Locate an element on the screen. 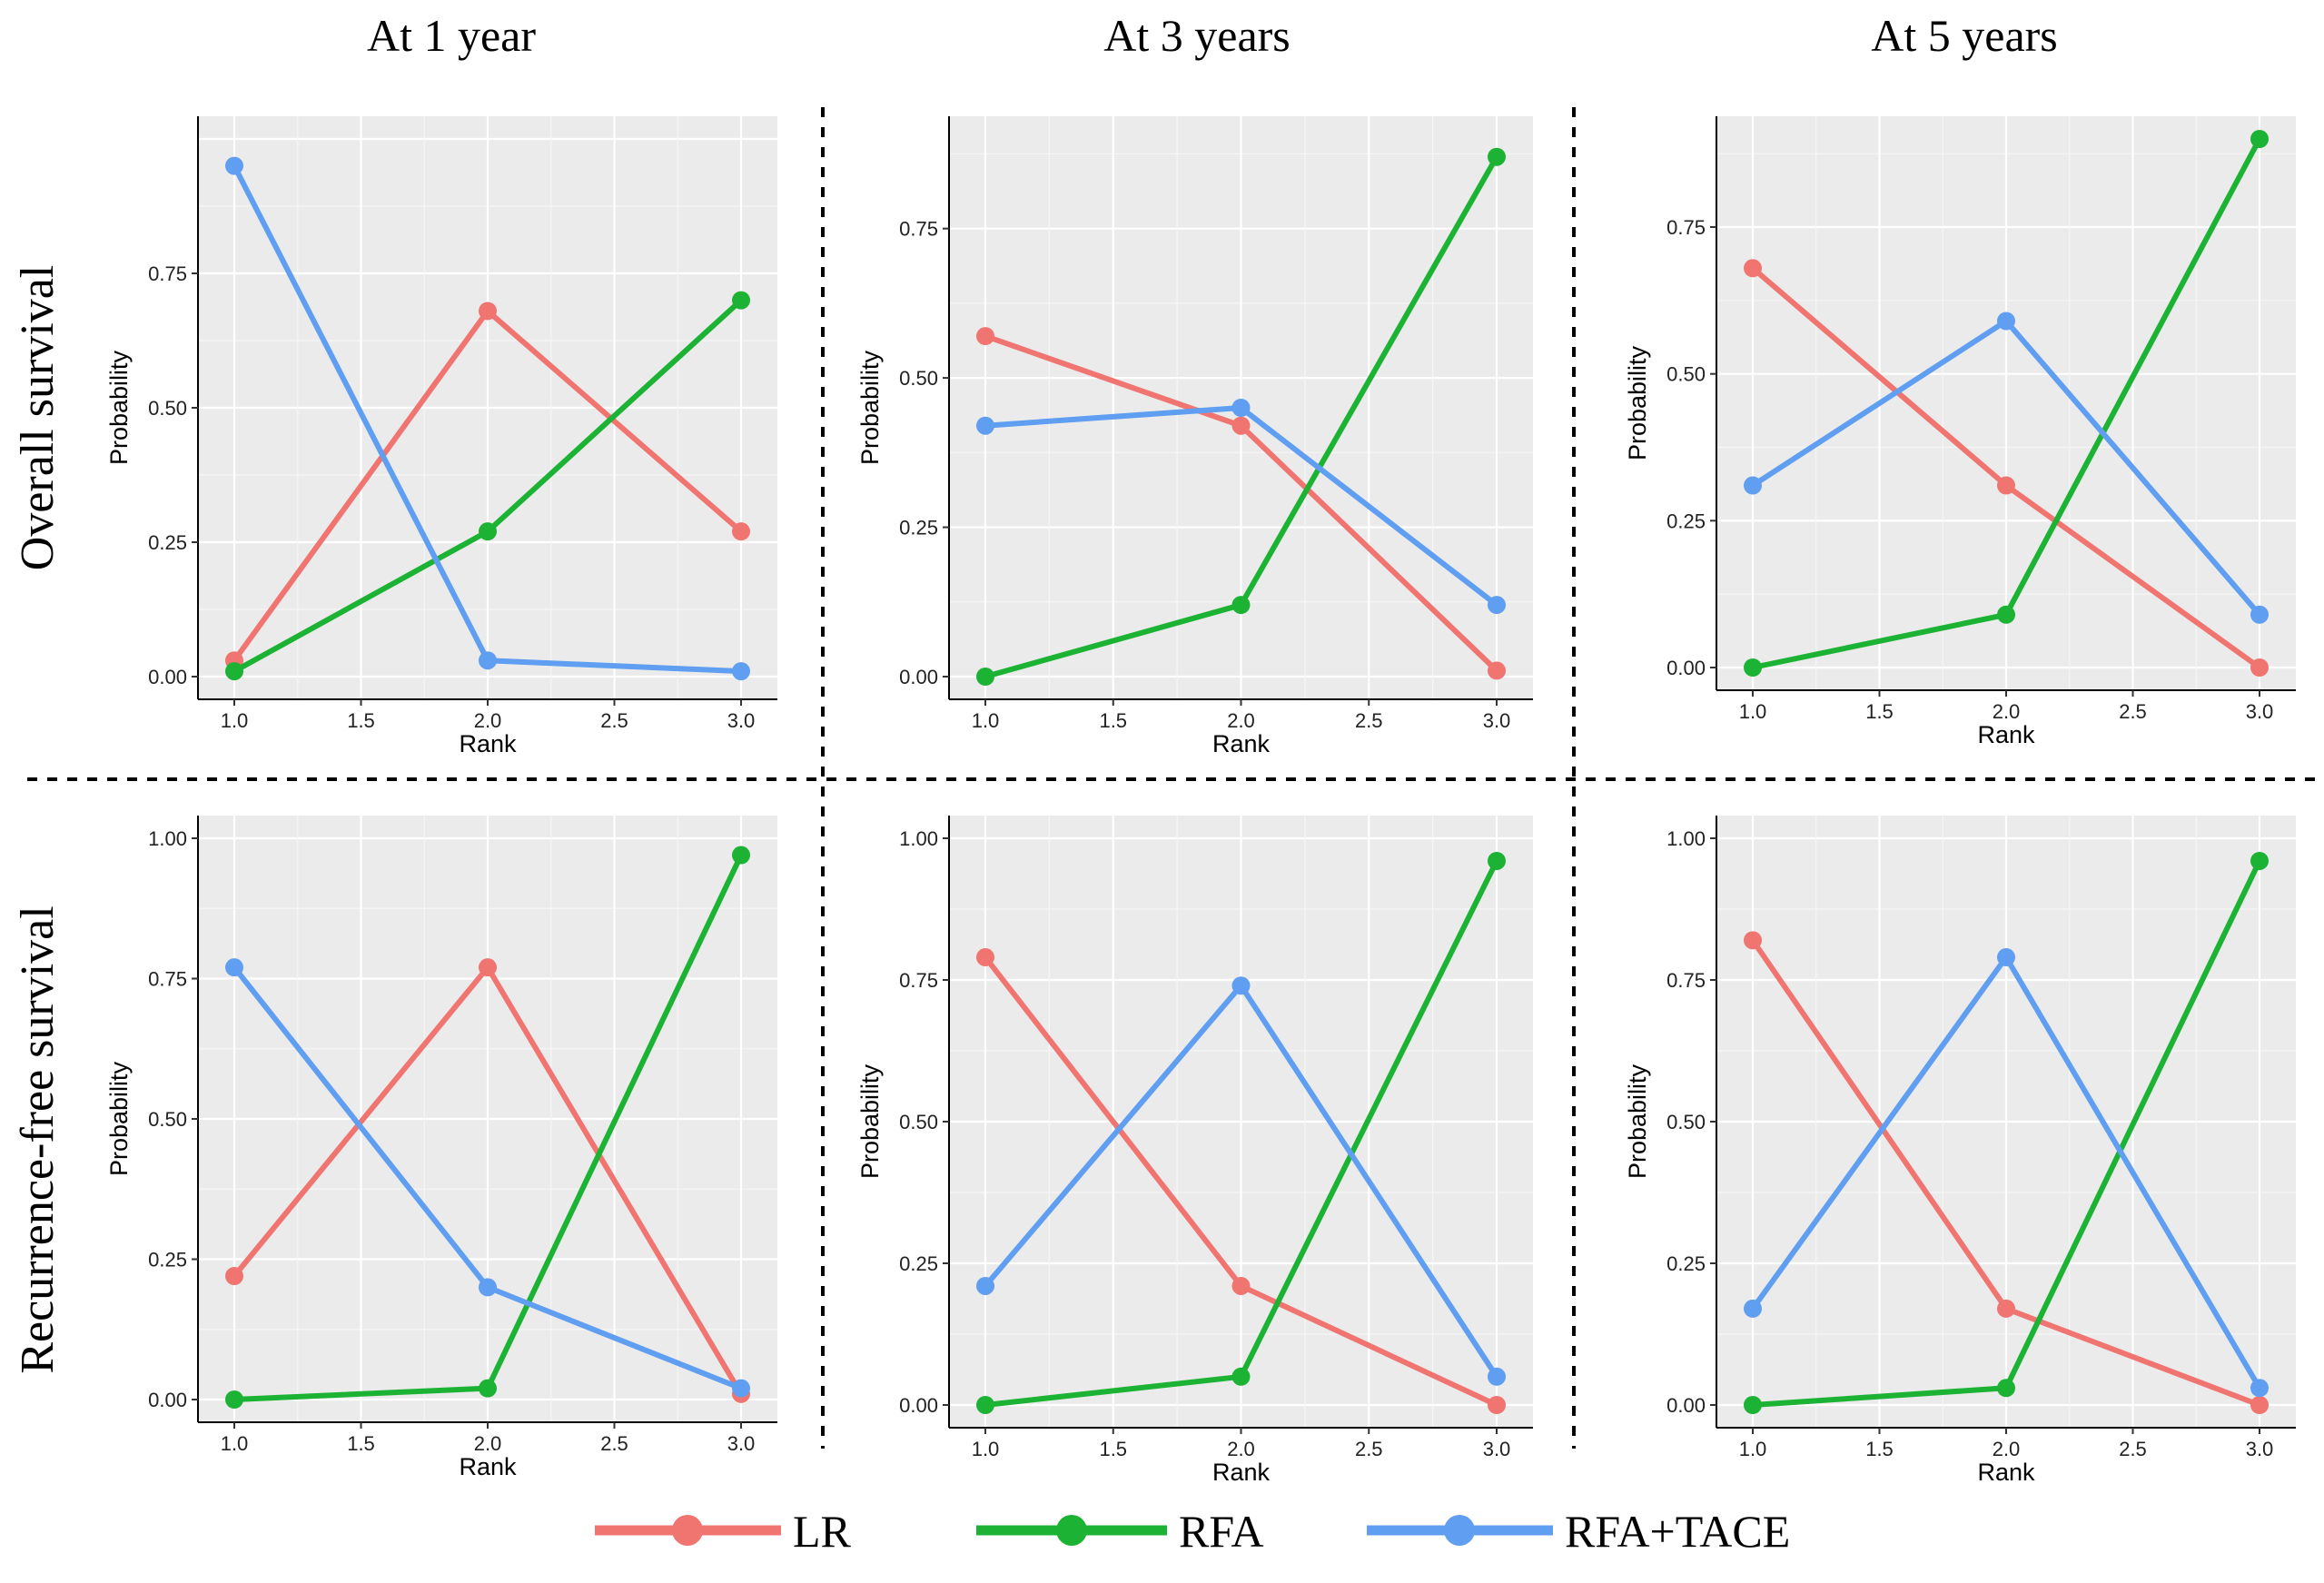 This screenshot has height=1583, width=2324. legend-label-lr: LR is located at coordinates (822, 1531).